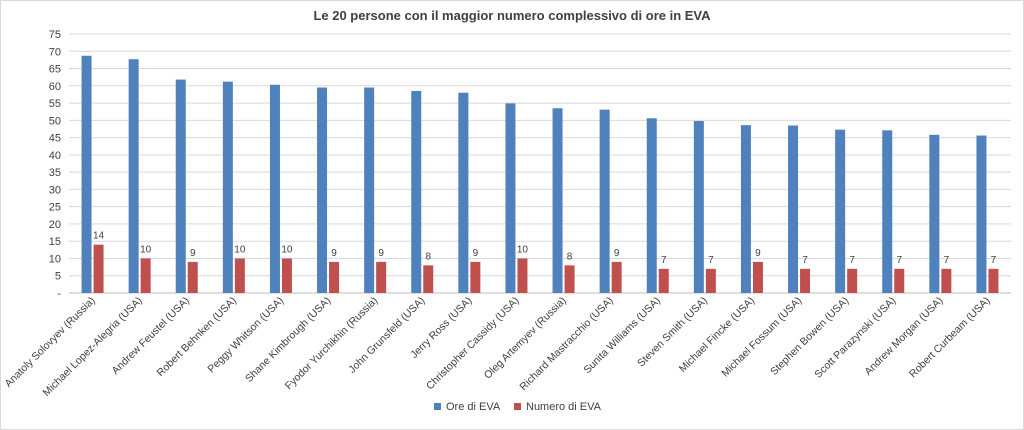 This screenshot has width=1024, height=430. What do you see at coordinates (545, 248) in the screenshot?
I see `data-labels: 14 10 9 10 10 9 9 8 9 10 8 9 7 7 9 7 7 7 7 7` at bounding box center [545, 248].